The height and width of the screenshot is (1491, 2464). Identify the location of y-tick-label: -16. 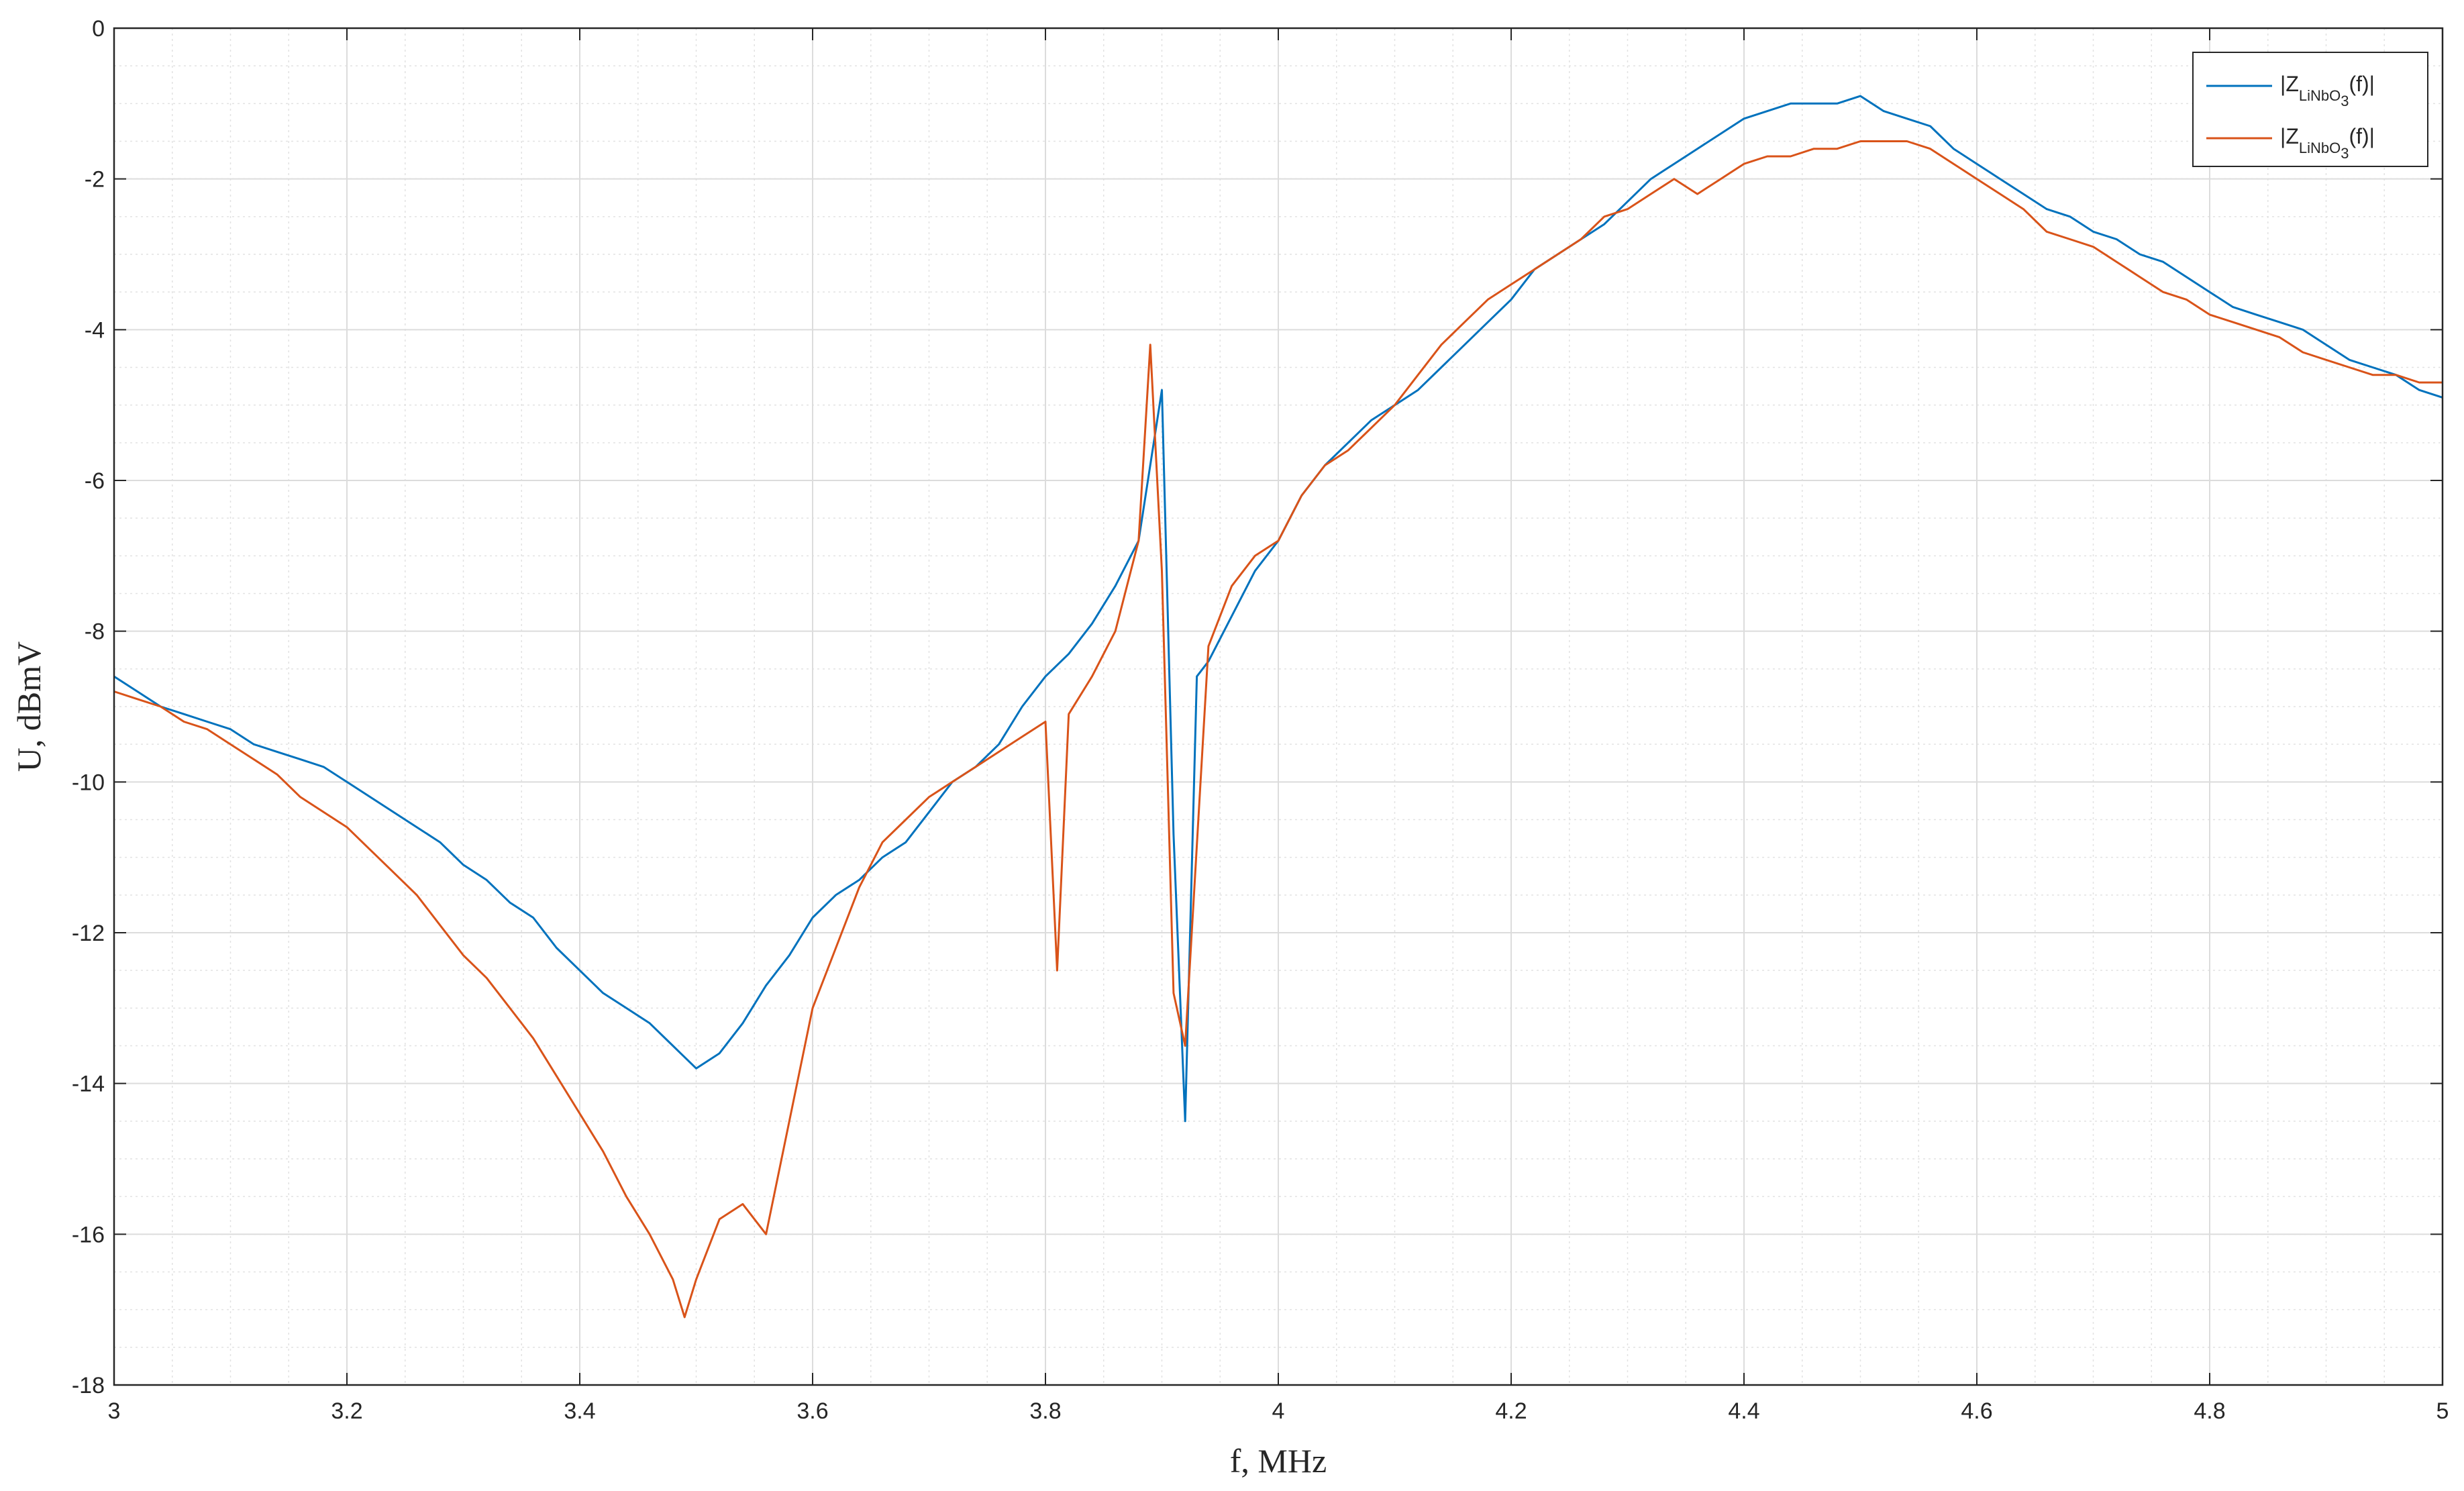
(88, 1235).